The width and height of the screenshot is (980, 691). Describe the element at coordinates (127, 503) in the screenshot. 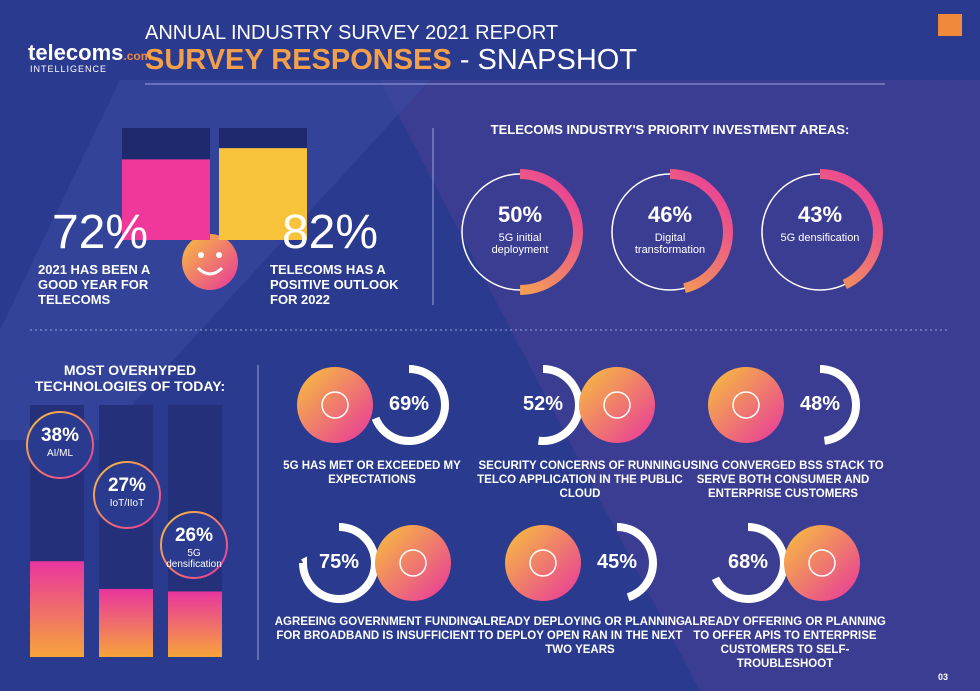

I see `bubble-caption: IoT/IIoT` at that location.